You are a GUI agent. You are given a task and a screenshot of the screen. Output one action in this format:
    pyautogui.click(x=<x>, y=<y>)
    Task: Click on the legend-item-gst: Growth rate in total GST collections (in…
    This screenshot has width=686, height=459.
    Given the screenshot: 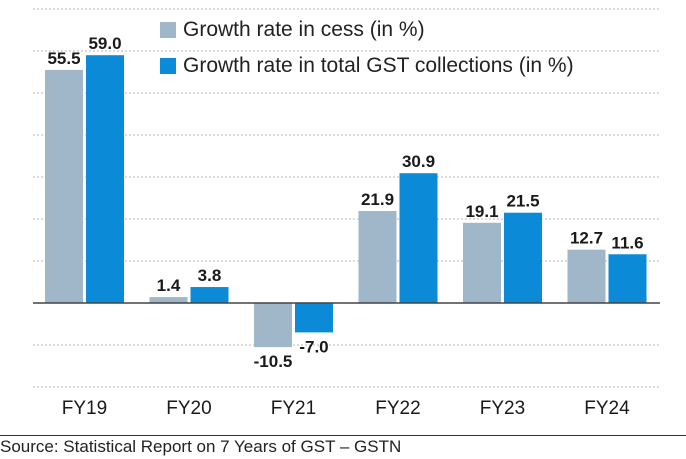 What is the action you would take?
    pyautogui.click(x=367, y=66)
    